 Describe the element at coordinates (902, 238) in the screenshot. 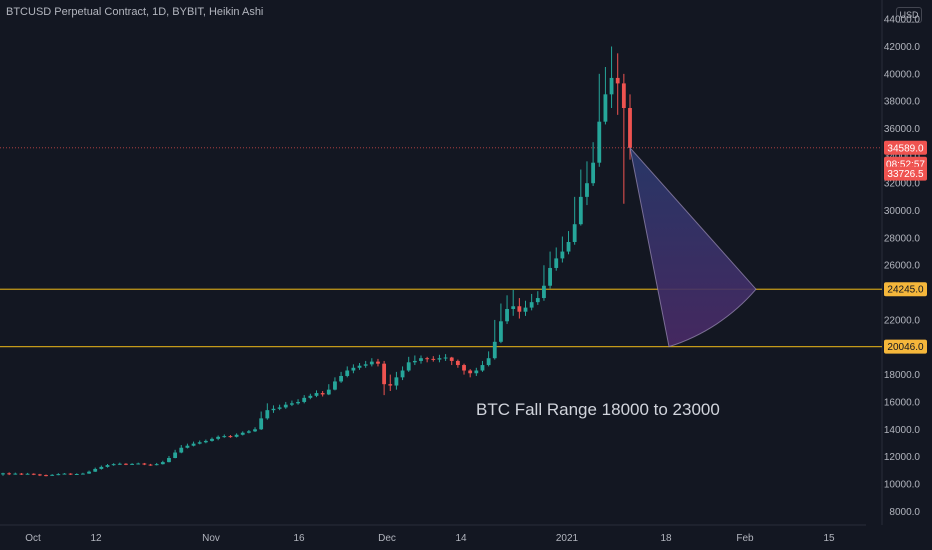

I see `y-tick-label: 28000.0` at that location.